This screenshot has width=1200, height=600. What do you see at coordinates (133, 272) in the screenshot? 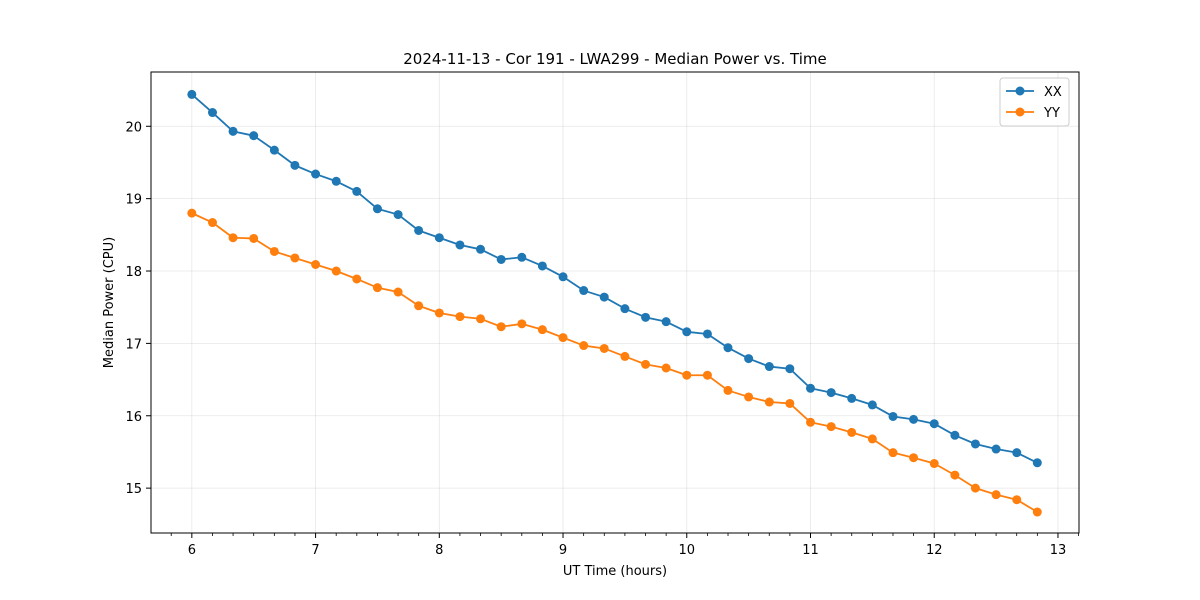
I see `y-tick-label: 18` at bounding box center [133, 272].